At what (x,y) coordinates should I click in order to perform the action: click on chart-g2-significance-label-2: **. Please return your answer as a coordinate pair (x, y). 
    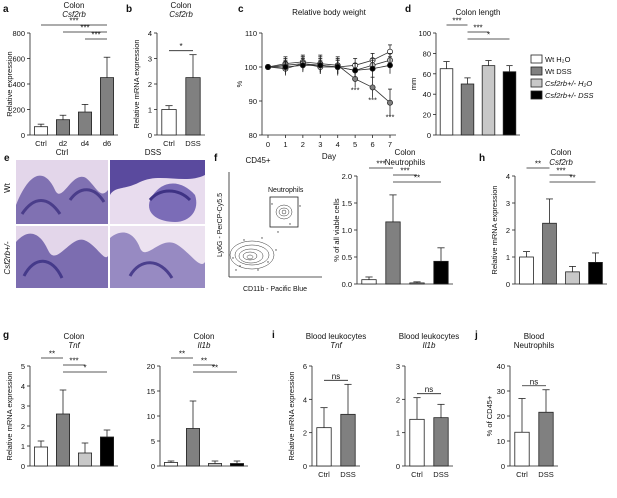
    Looking at the image, I should click on (215, 368).